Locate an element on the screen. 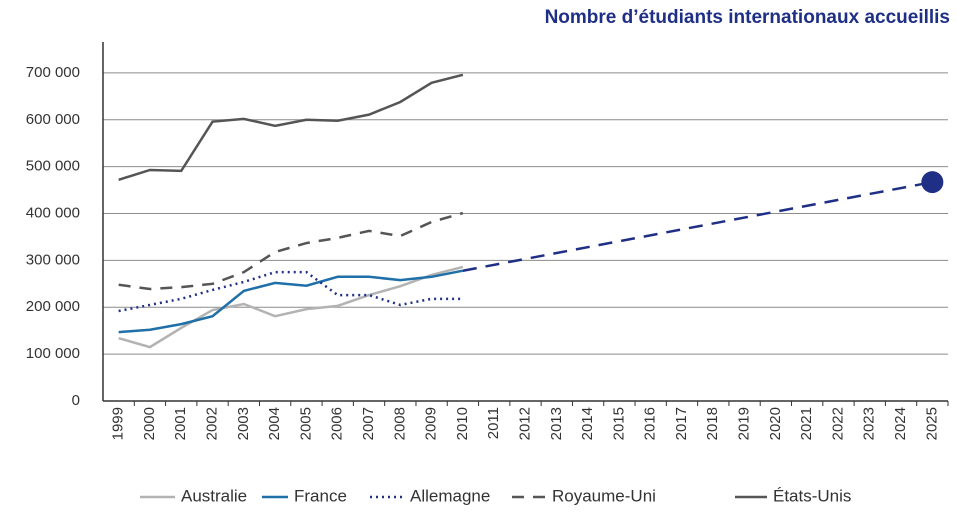 The image size is (957, 513). x-tick-label: 2004 is located at coordinates (274, 423).